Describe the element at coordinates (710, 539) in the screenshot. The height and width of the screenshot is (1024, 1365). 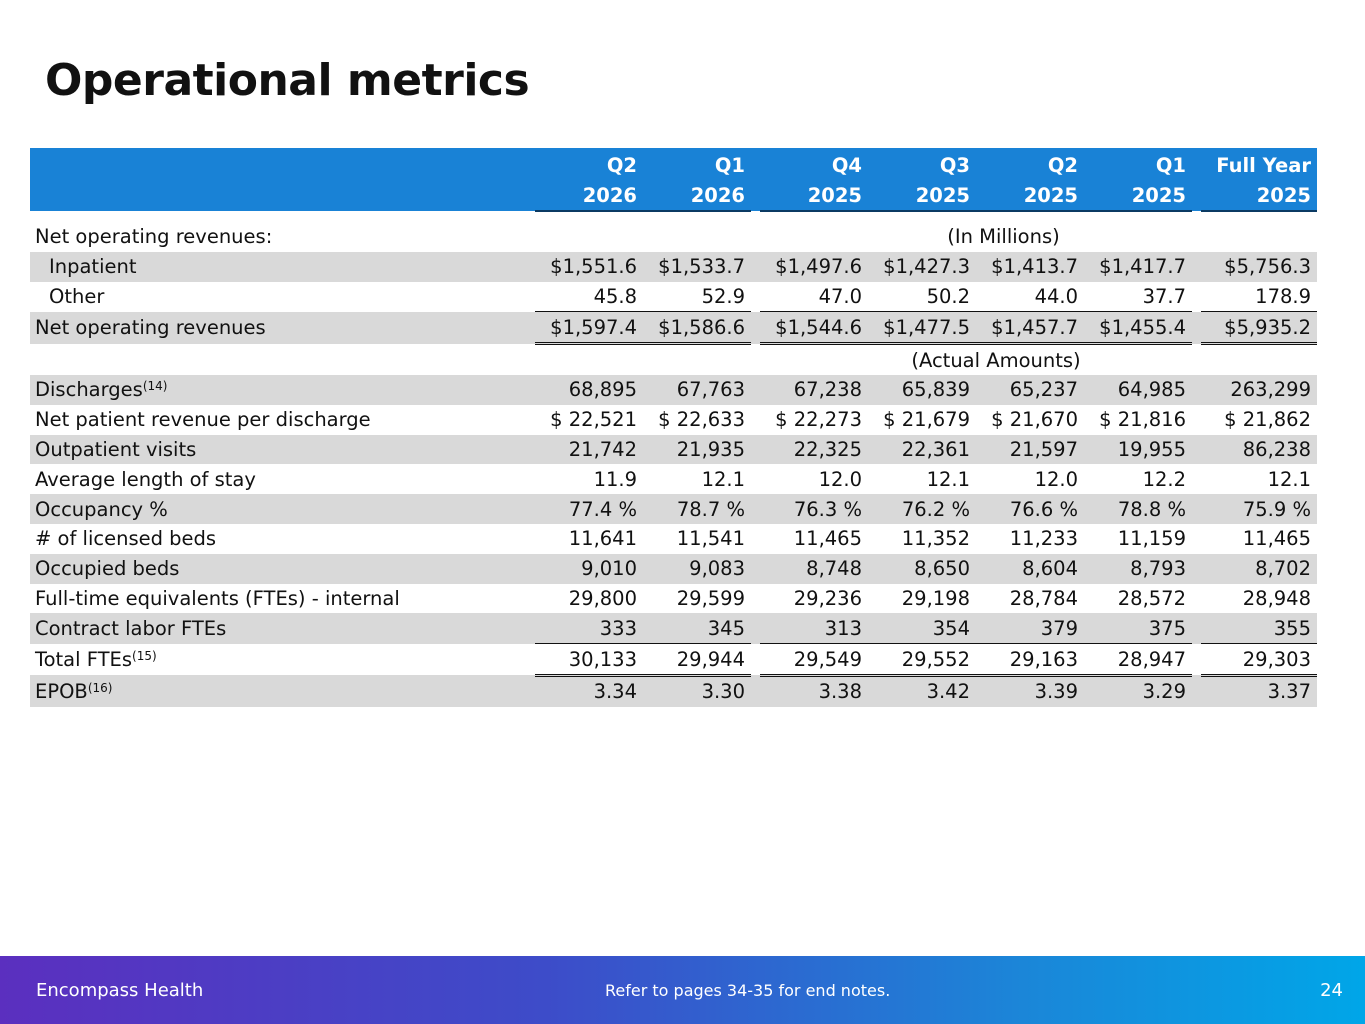
I see `table-cell: 11,541` at that location.